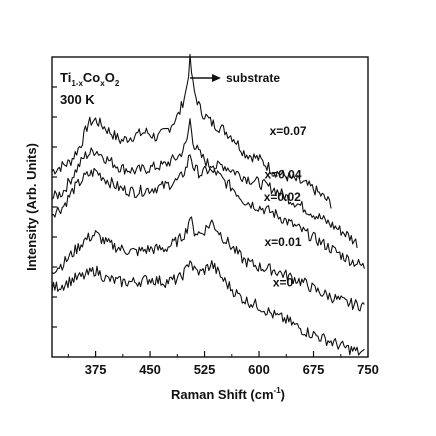 The height and width of the screenshot is (436, 436). Describe the element at coordinates (223, 364) in the screenshot. I see `x-ticks: 375 450 525 600 675 750` at that location.